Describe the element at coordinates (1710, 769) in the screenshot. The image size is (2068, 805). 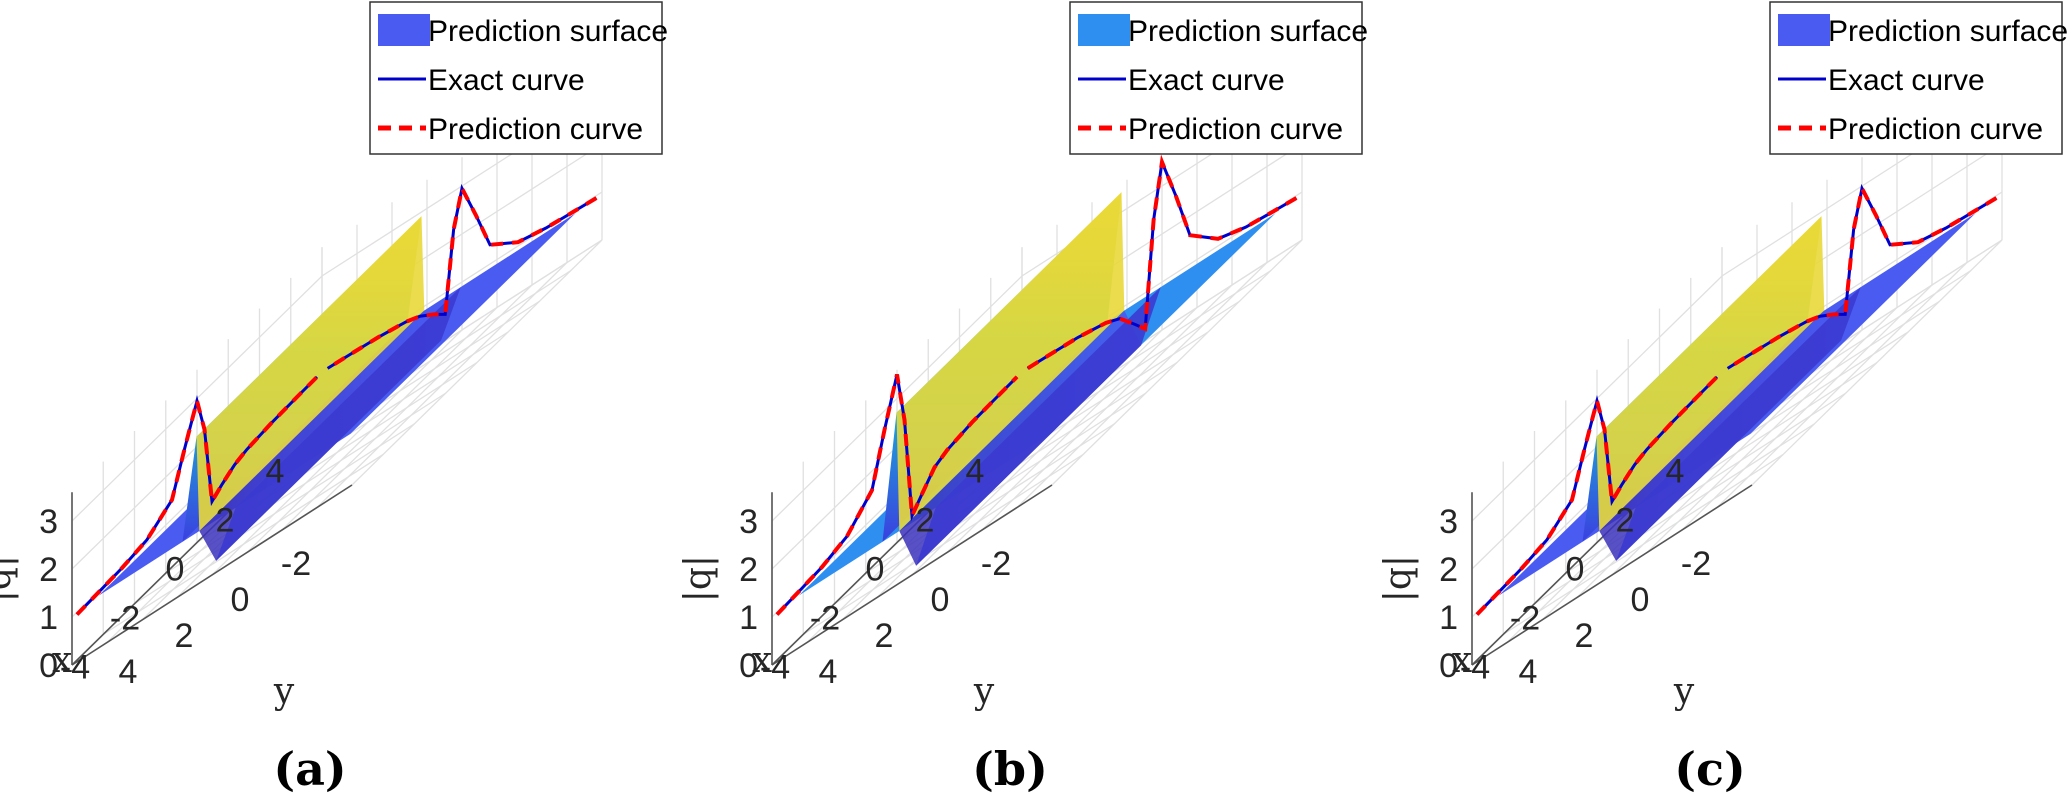
I see `panel-label: (c)` at that location.